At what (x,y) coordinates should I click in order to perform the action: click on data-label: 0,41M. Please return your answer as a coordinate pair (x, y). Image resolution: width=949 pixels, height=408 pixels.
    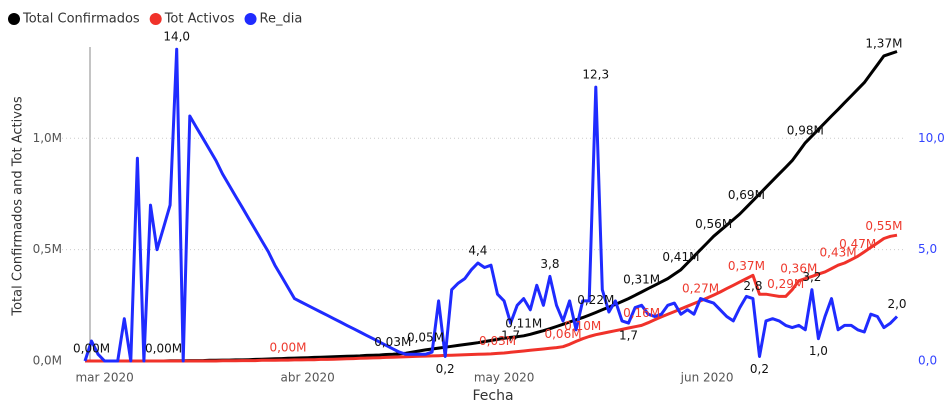
    Looking at the image, I should click on (680, 257).